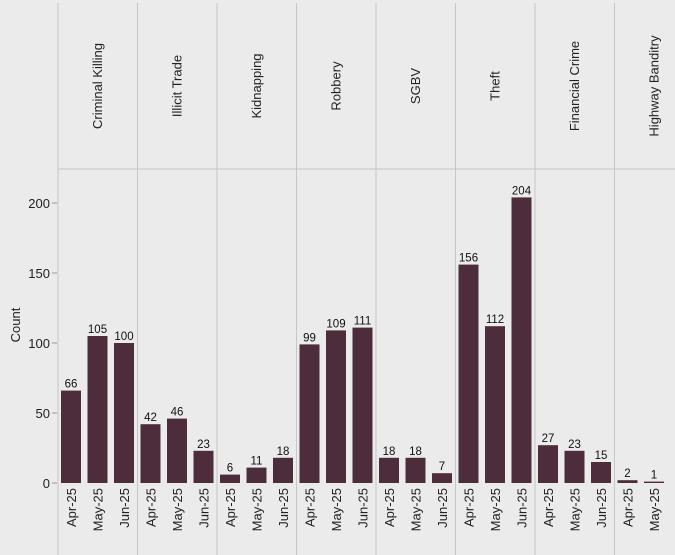 The image size is (675, 555). I want to click on y-axis: 0 50 100 150 200, so click(42, 343).